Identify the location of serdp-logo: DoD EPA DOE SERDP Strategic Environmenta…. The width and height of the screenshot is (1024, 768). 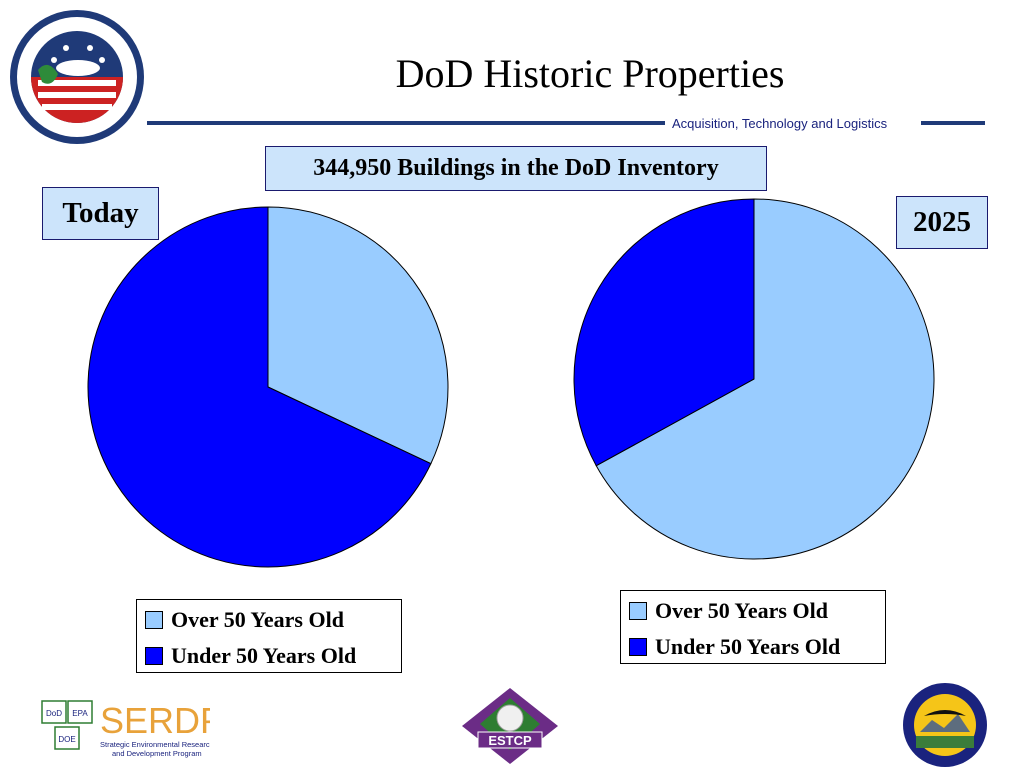
(125, 729).